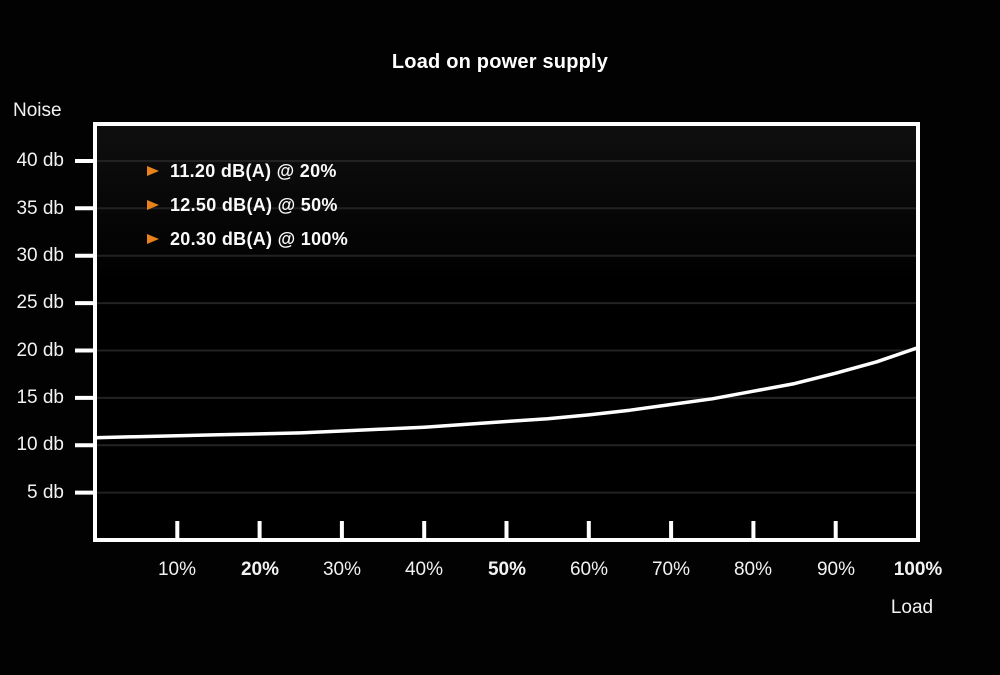  Describe the element at coordinates (836, 569) in the screenshot. I see `x-tick-label: 90%` at that location.